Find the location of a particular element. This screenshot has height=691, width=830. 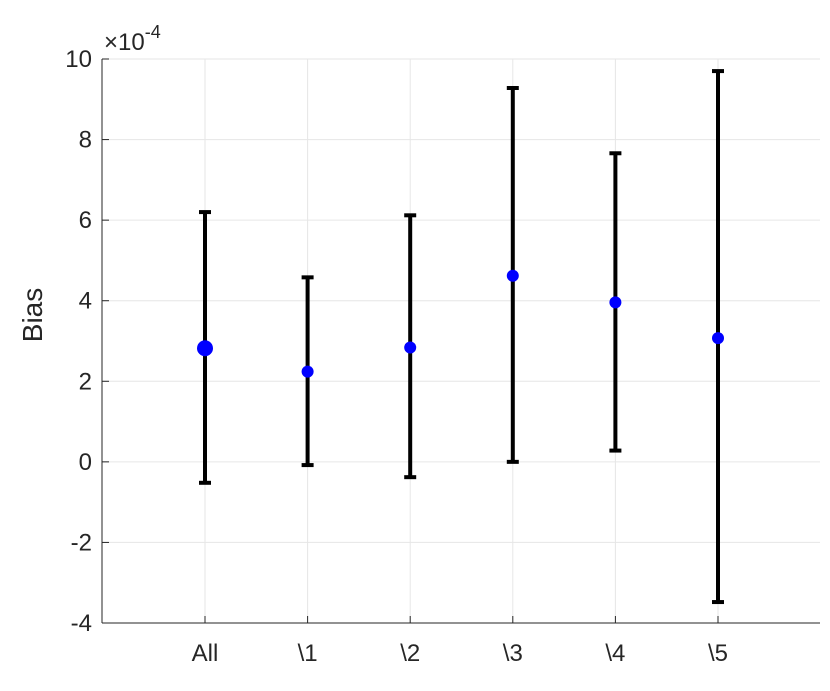

y-exponent-power: -4 is located at coordinates (153, 32).